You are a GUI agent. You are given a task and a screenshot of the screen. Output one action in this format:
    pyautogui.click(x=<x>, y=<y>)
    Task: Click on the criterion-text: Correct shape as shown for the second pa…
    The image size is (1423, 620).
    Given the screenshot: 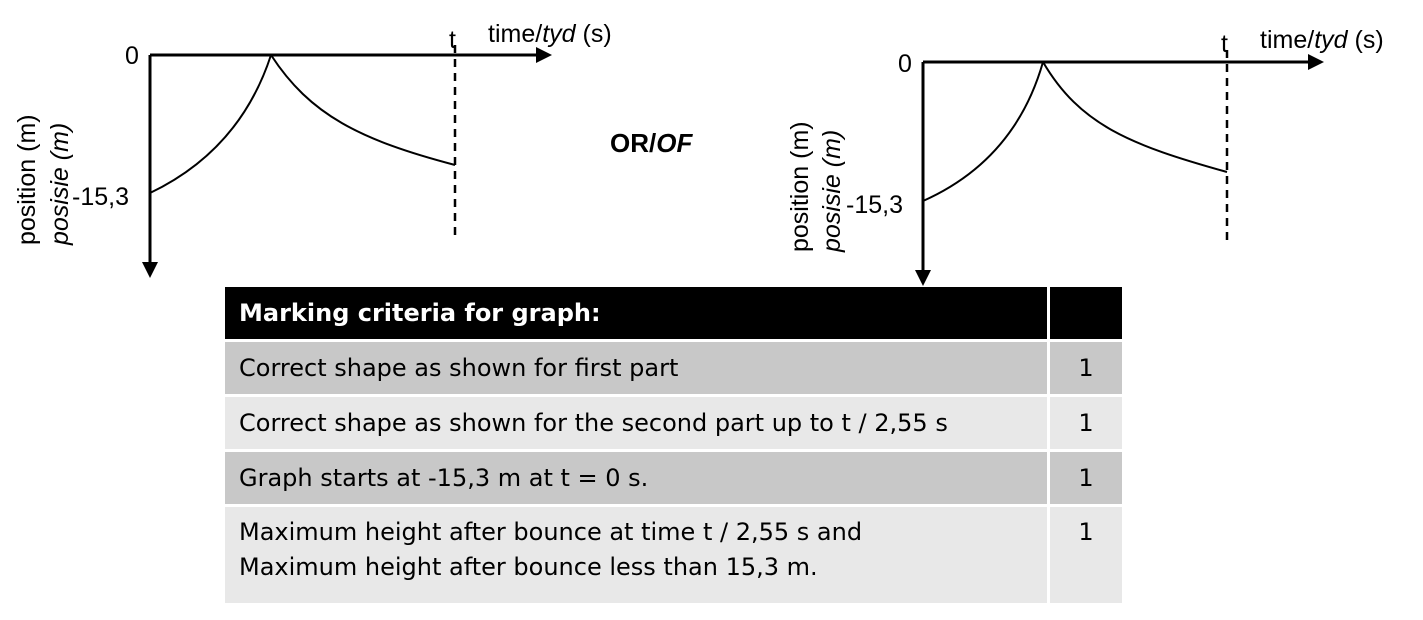 What is the action you would take?
    pyautogui.click(x=636, y=421)
    